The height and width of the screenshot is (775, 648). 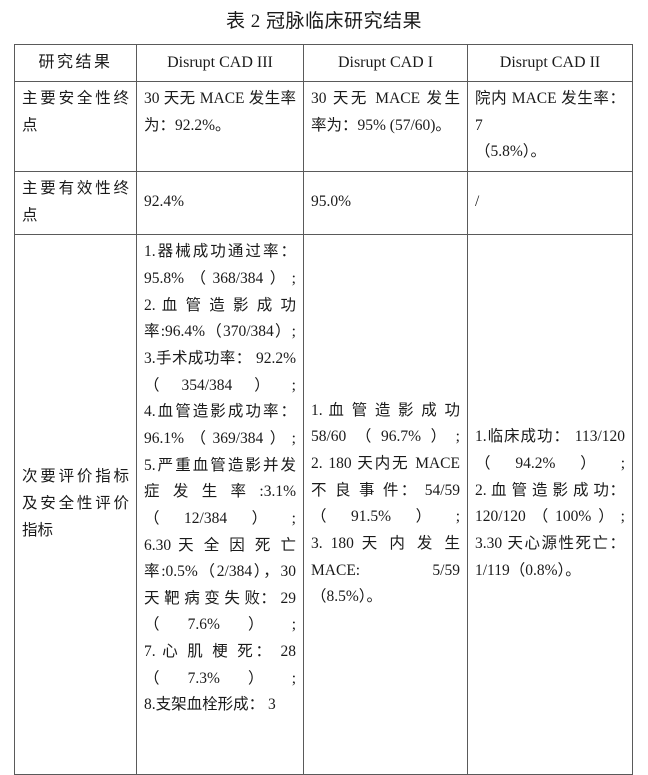 I want to click on cell-line: 2. 血 管 造 影 成 功：, so click(x=550, y=490).